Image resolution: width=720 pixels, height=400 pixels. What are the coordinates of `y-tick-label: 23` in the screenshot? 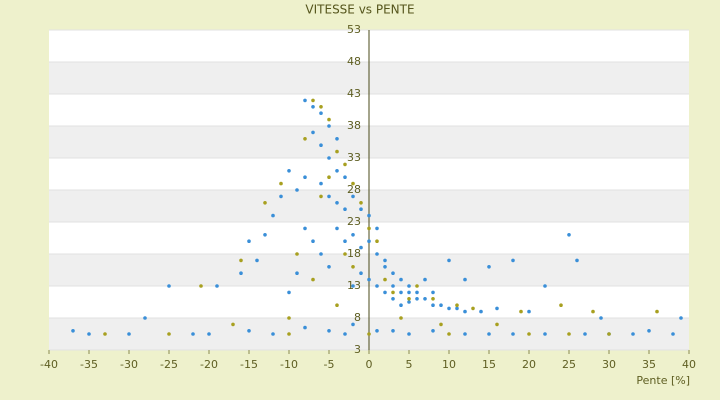 It's located at (354, 221).